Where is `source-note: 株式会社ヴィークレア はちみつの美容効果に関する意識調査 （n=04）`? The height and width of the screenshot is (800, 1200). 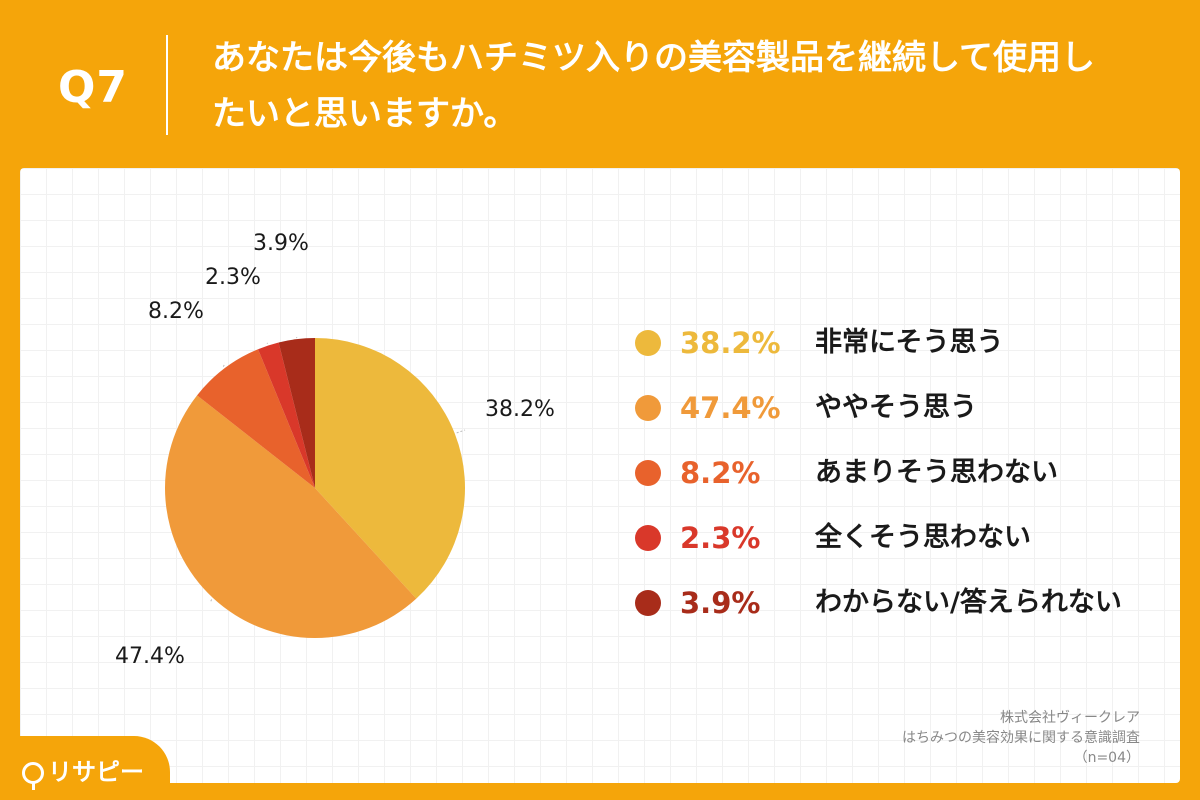 source-note: 株式会社ヴィークレア はちみつの美容効果に関する意識調査 （n=04） is located at coordinates (1021, 738).